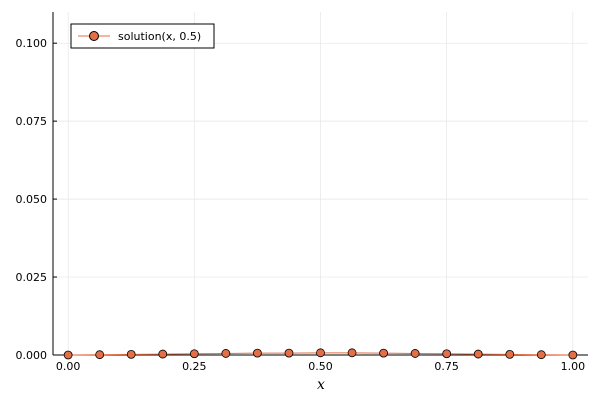  What do you see at coordinates (32, 43) in the screenshot?
I see `y-tick-label: 0.100` at bounding box center [32, 43].